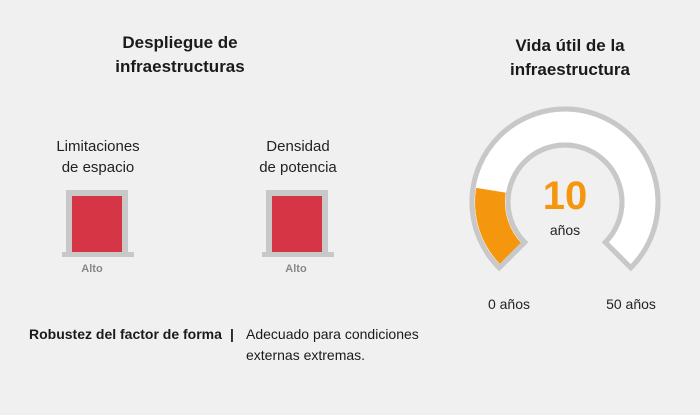 Image resolution: width=700 pixels, height=415 pixels. I want to click on meter-level-power: Alto, so click(296, 269).